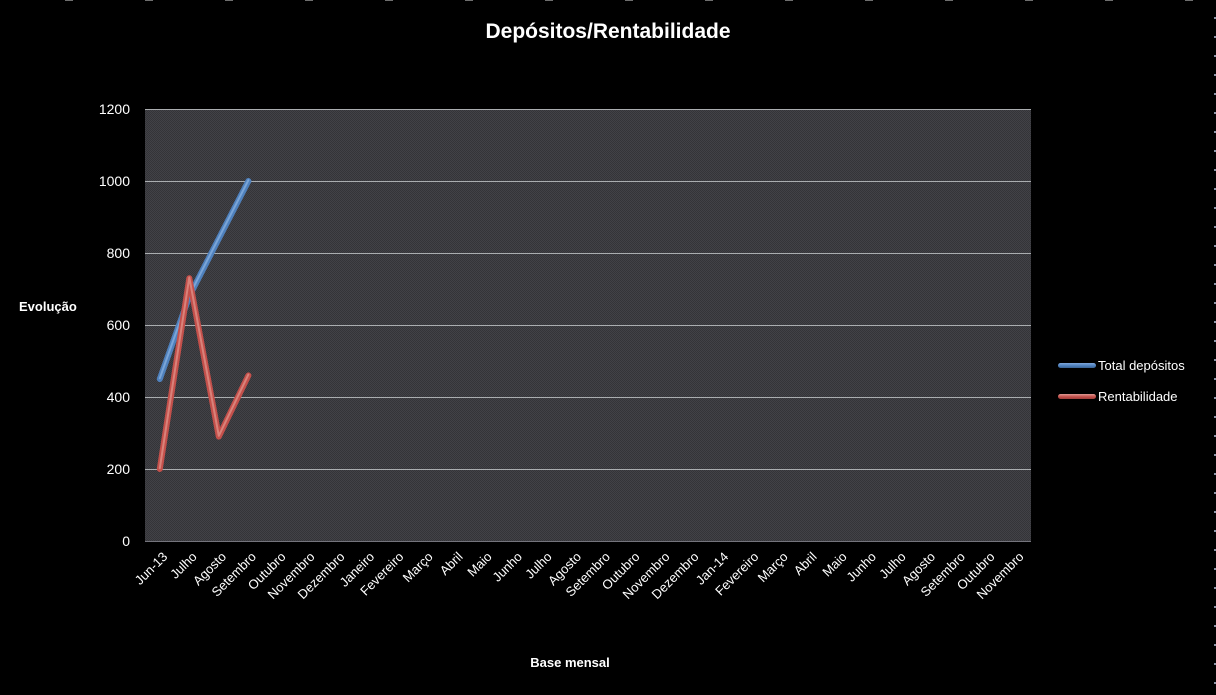 Image resolution: width=1216 pixels, height=695 pixels. Describe the element at coordinates (118, 397) in the screenshot. I see `y-tick-label: 400` at that location.